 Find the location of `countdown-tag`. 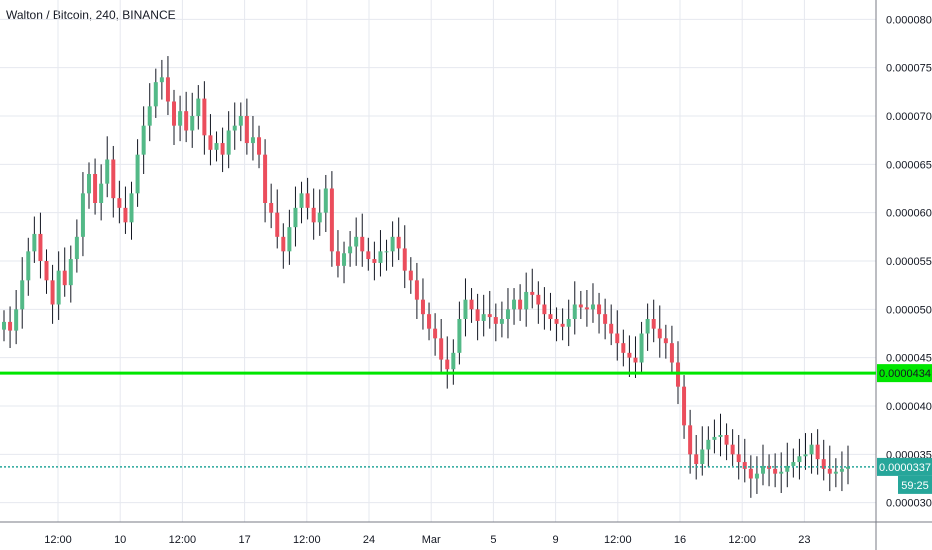

countdown-tag is located at coordinates (915, 484).